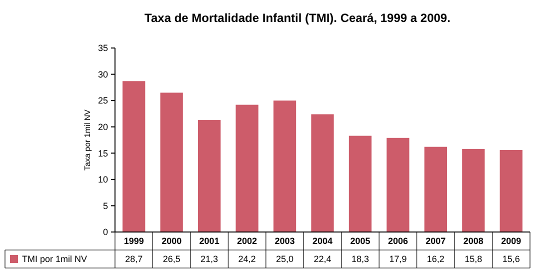  What do you see at coordinates (103, 101) in the screenshot?
I see `y-tick-label: 25` at bounding box center [103, 101].